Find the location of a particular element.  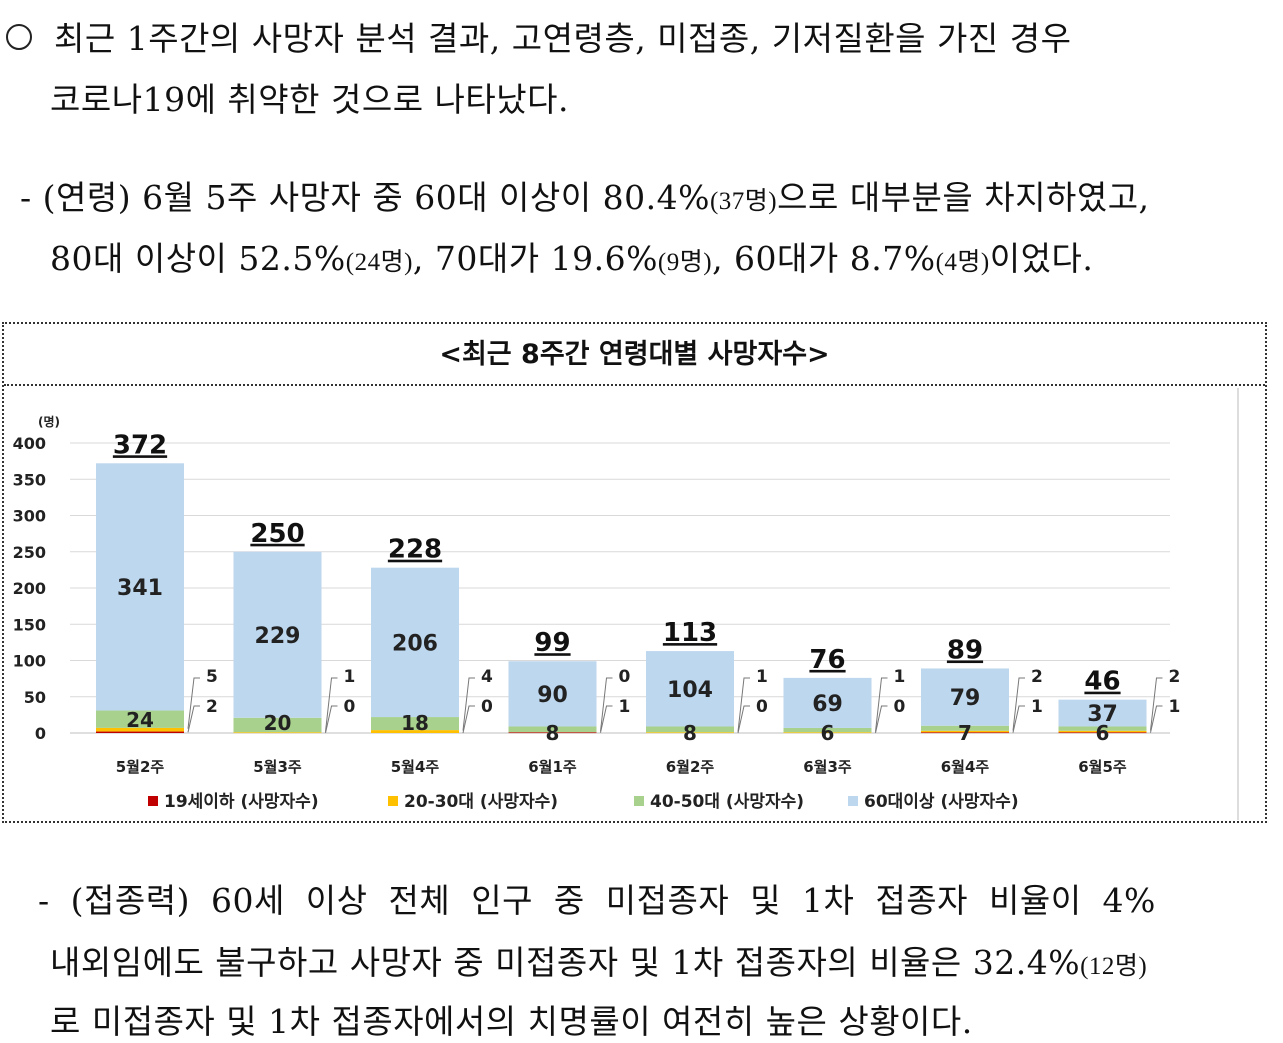

total-label: 372 is located at coordinates (140, 445).